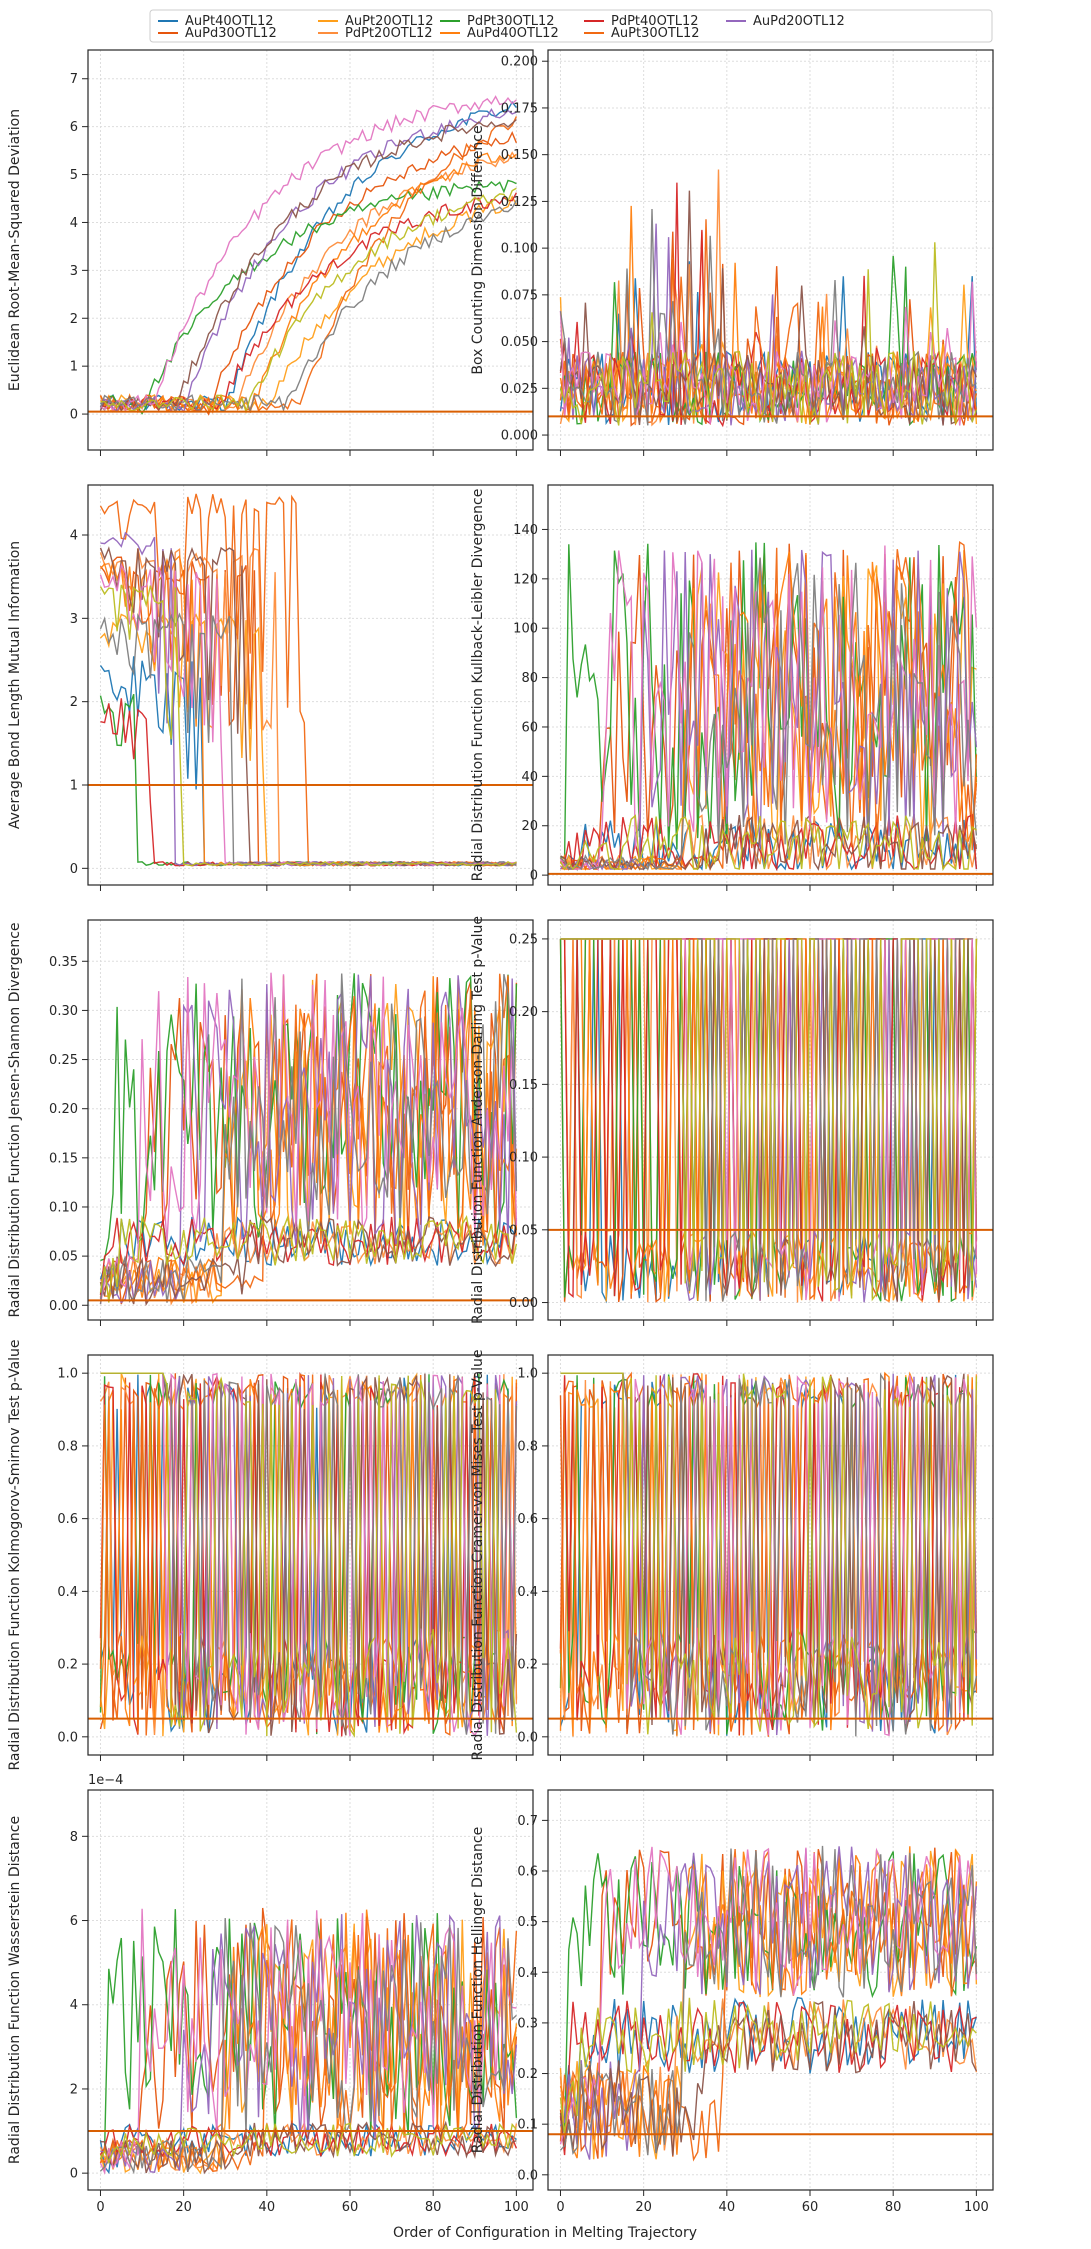 This screenshot has height=2249, width=1091. What do you see at coordinates (527, 2125) in the screenshot?
I see `y-tick-label: 0.1` at bounding box center [527, 2125].